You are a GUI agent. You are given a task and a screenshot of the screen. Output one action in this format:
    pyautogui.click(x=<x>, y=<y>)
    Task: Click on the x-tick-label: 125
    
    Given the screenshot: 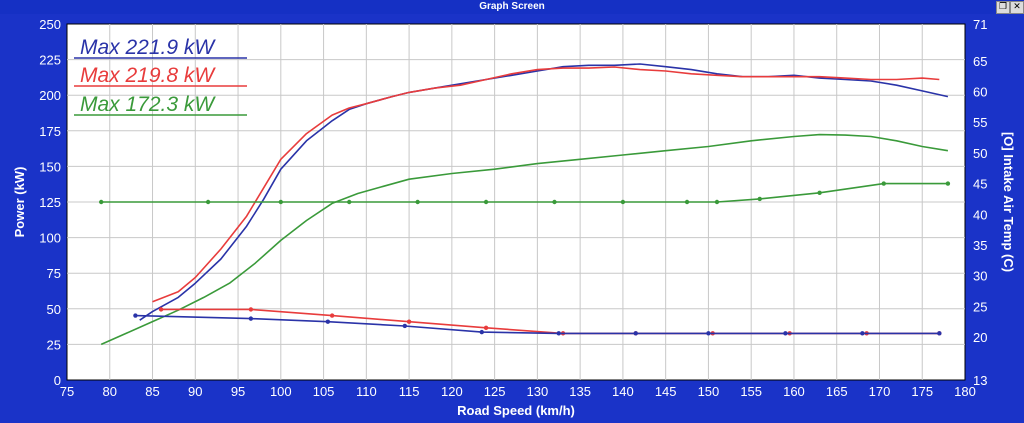 What is the action you would take?
    pyautogui.click(x=495, y=391)
    